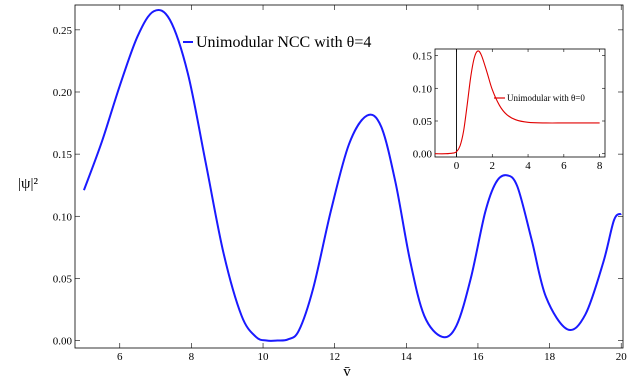 The width and height of the screenshot is (631, 382). Describe the element at coordinates (423, 122) in the screenshot. I see `inset-y-tick-label: 0.05` at that location.